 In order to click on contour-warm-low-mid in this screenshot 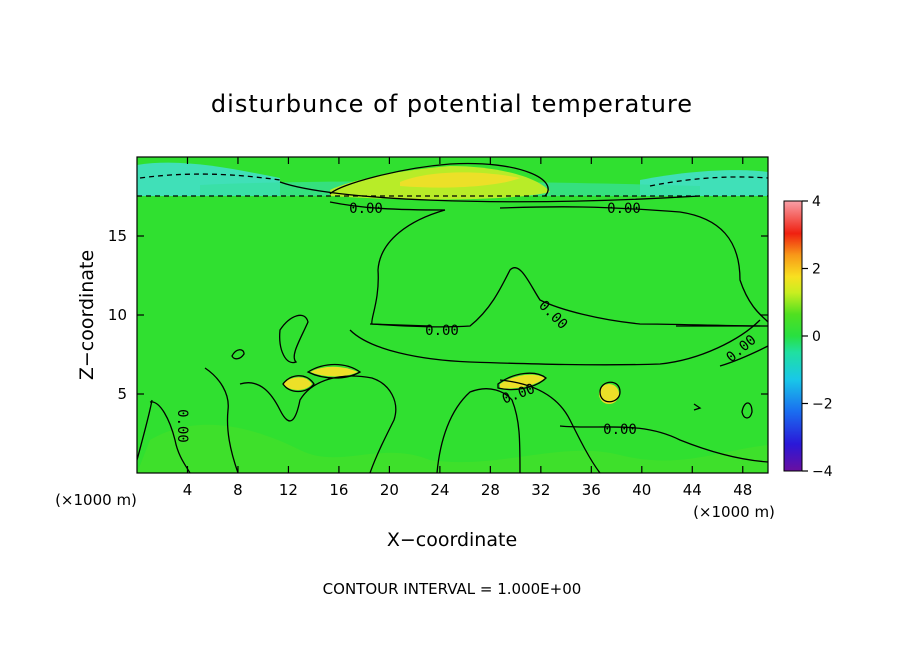, I will do `click(334, 371)`.